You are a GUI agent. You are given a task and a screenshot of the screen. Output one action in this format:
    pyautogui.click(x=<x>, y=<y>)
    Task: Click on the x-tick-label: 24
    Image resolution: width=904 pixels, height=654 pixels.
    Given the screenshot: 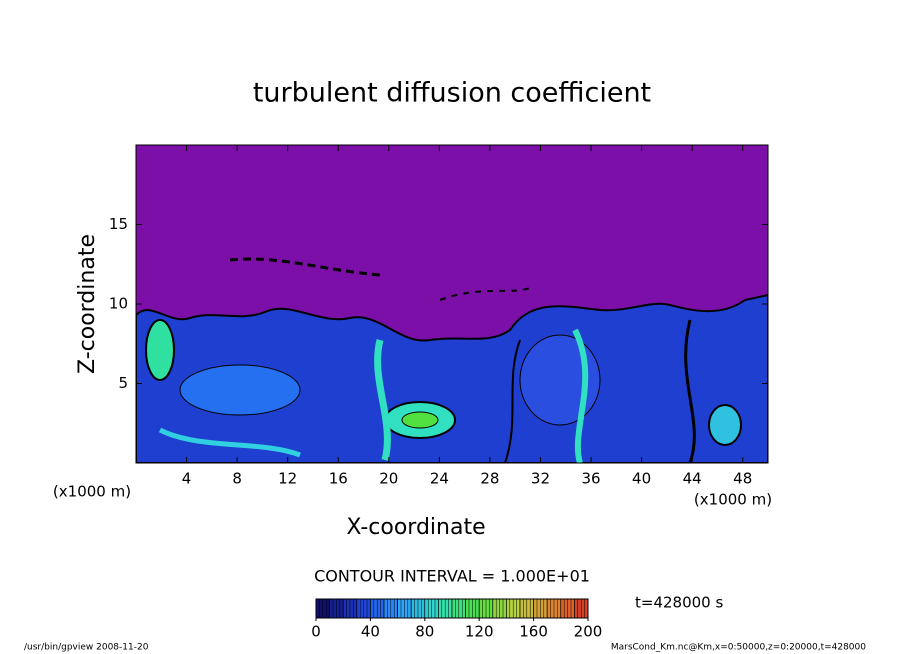 What is the action you would take?
    pyautogui.click(x=439, y=479)
    